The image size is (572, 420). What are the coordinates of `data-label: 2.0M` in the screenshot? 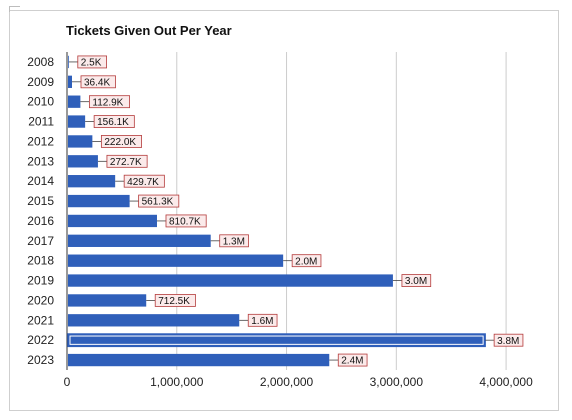 It's located at (306, 261).